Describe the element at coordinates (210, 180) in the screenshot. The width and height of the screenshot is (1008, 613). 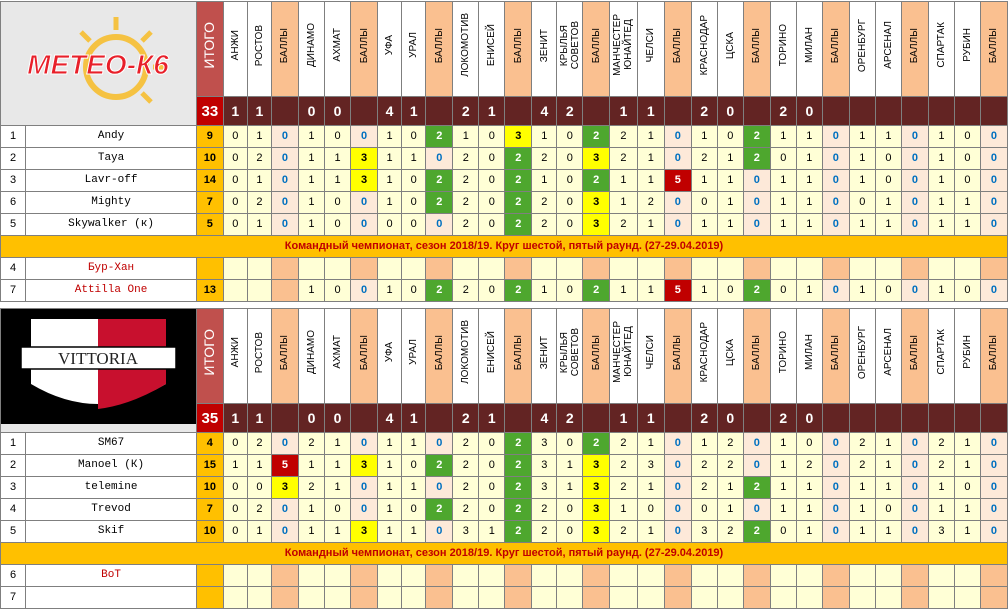
I see `player-total: 14` at that location.